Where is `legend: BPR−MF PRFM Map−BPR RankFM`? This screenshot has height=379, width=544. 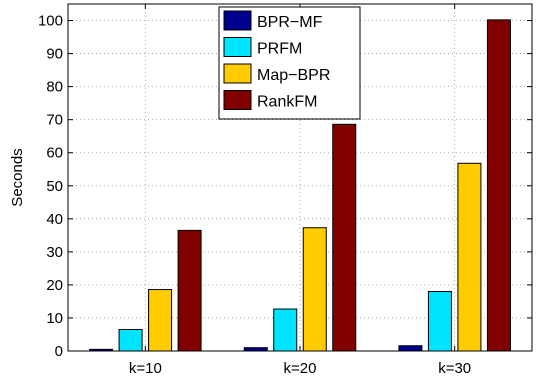
legend: BPR−MF PRFM Map−BPR RankFM is located at coordinates (289, 63).